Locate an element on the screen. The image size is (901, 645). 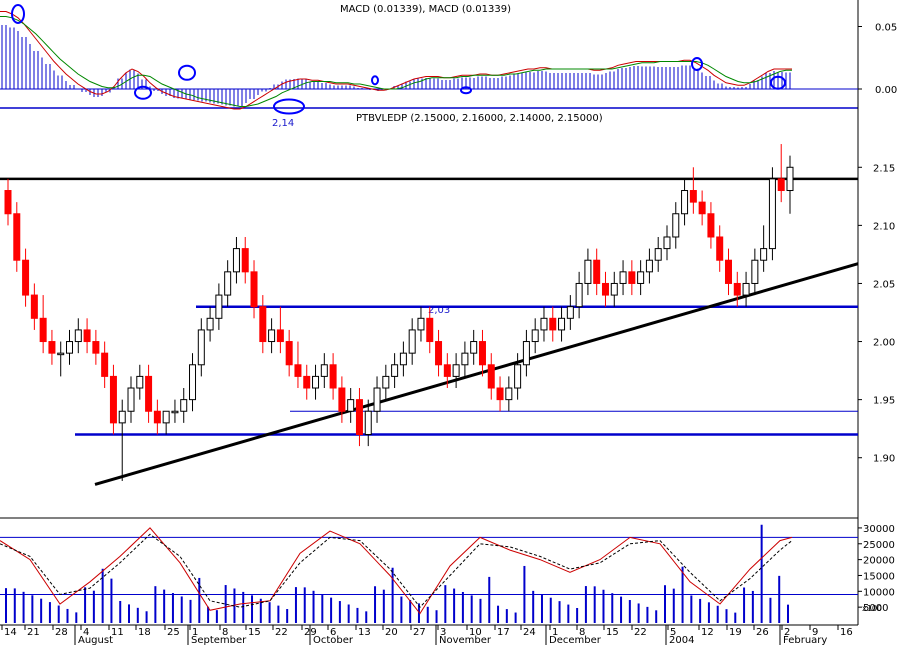
x-day-label: 14 is located at coordinates (10, 632).